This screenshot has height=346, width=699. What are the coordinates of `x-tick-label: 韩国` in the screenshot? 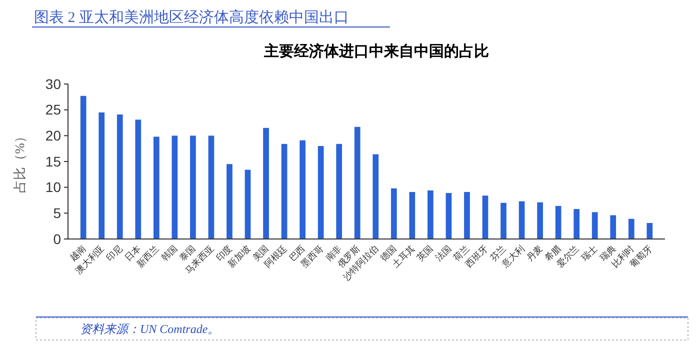 It's located at (169, 253).